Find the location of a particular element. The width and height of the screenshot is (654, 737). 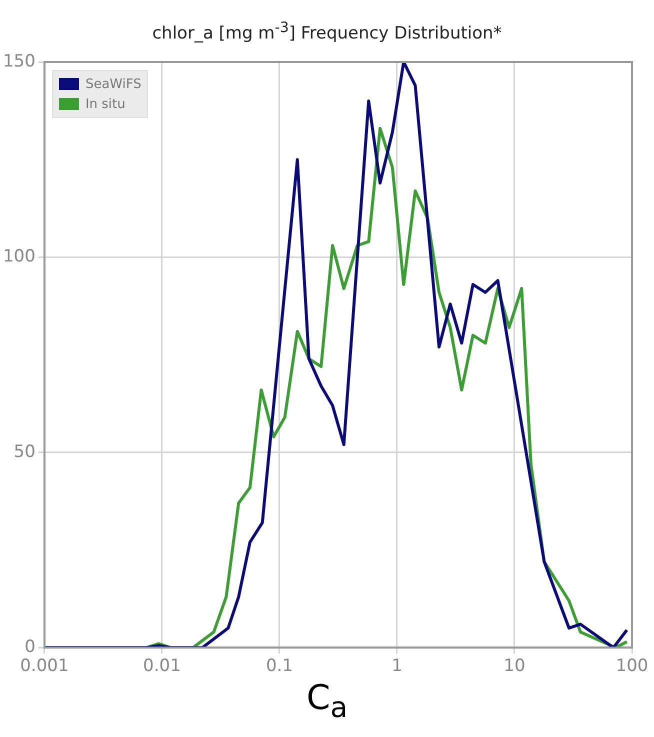

x-tick-label: 0.01 is located at coordinates (162, 666).